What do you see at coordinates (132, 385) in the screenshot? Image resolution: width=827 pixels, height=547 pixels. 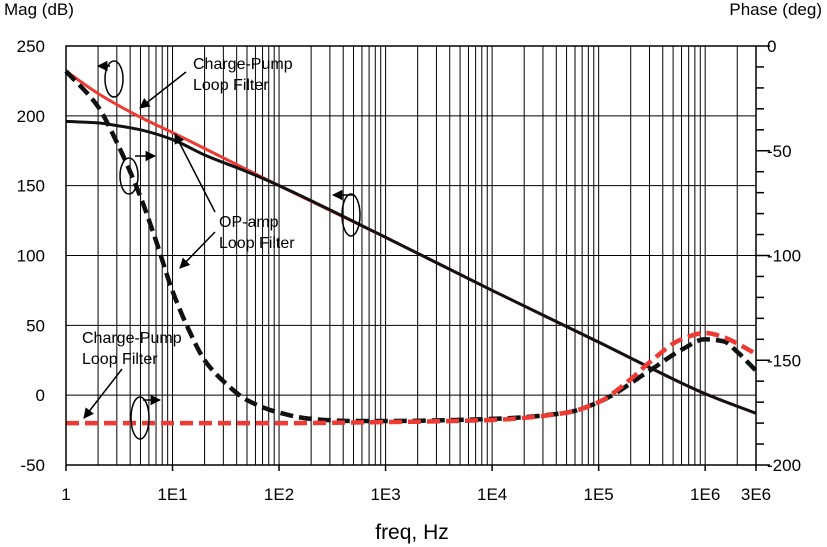 I see `annotation-charge-pump-bottom: Charge-Pump Loop Filter` at bounding box center [132, 385].